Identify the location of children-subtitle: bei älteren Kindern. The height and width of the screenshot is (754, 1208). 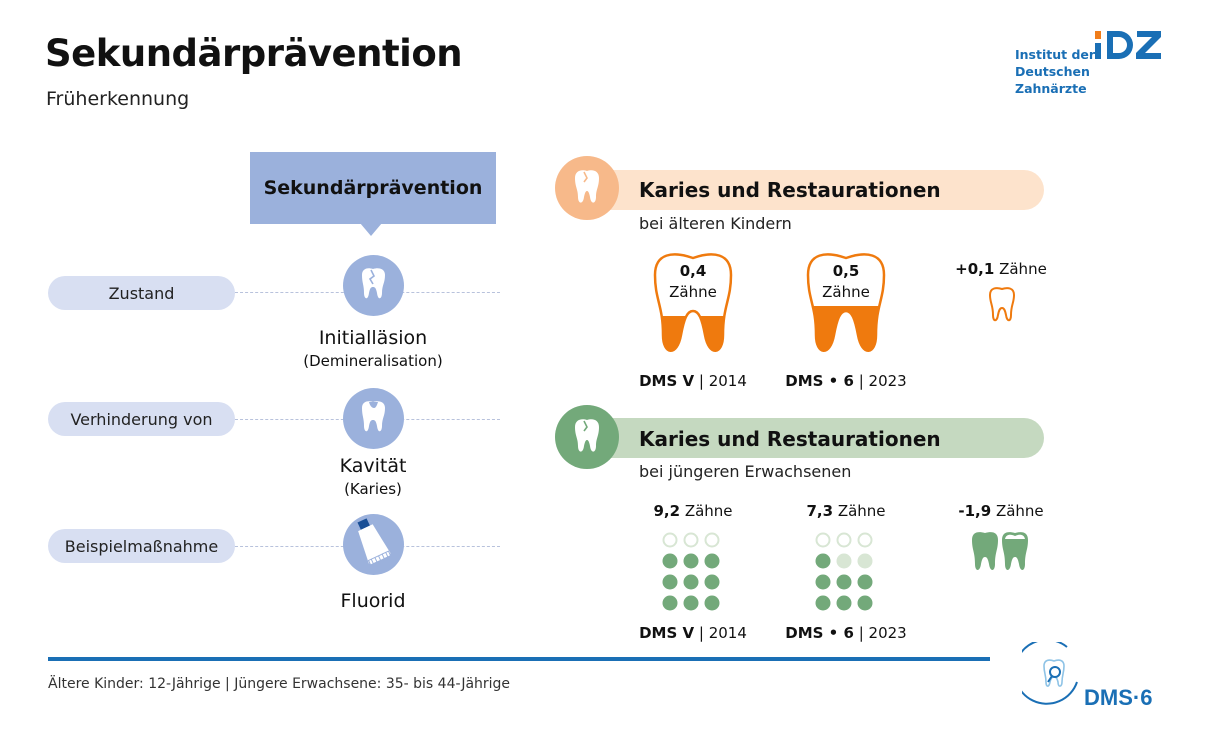
(715, 223).